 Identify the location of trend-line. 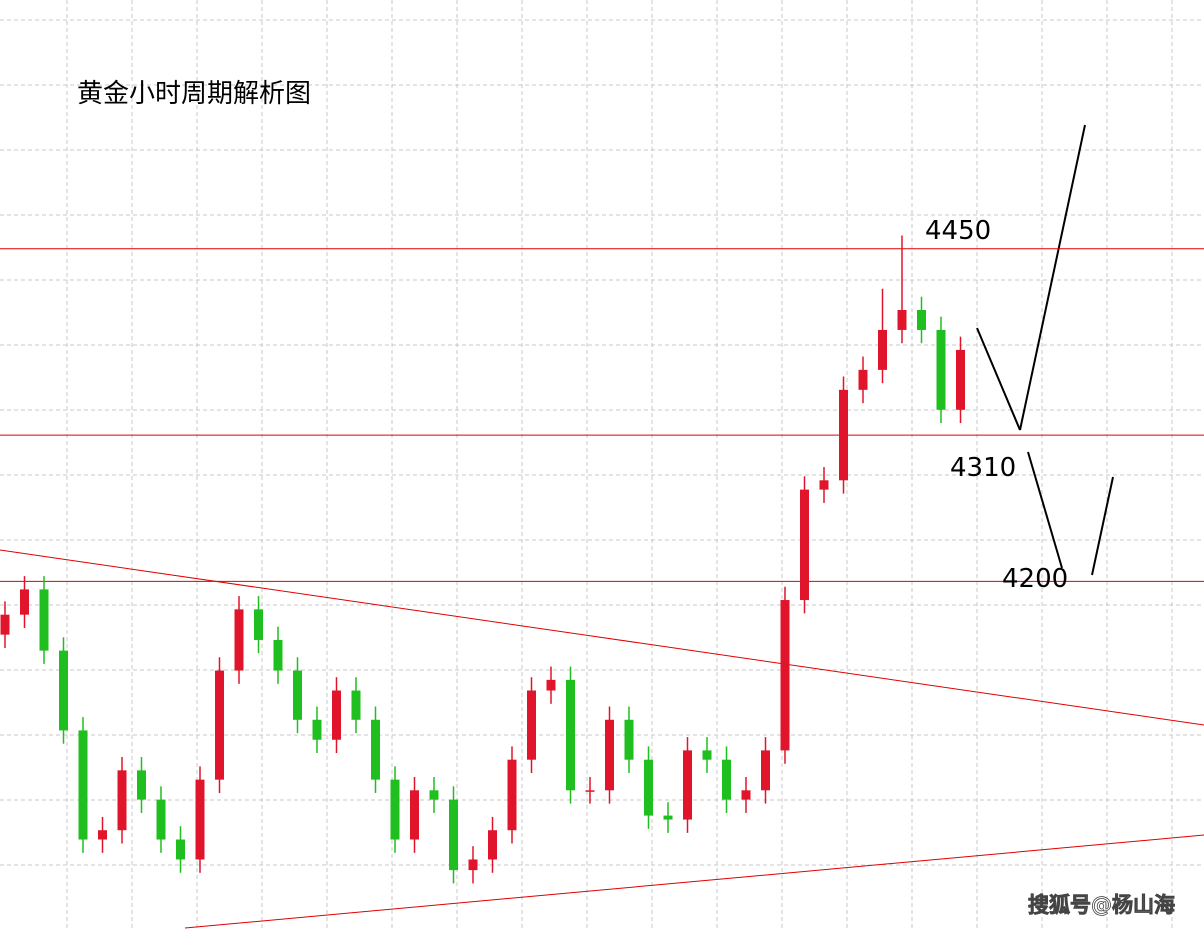
(694, 881).